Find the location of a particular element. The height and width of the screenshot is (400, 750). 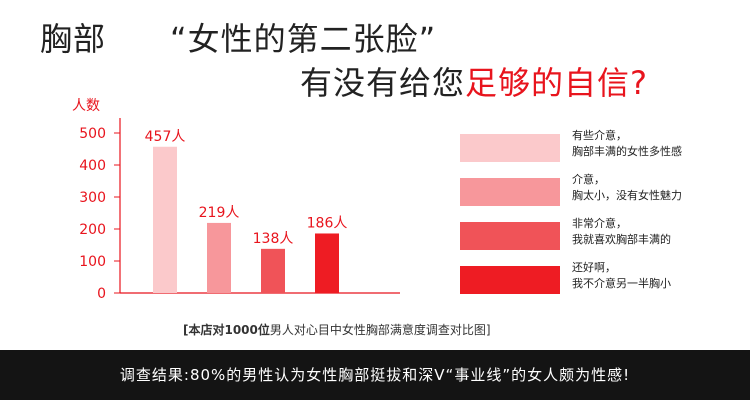

legend-line: 我就喜欢胸部丰满的 is located at coordinates (621, 239).